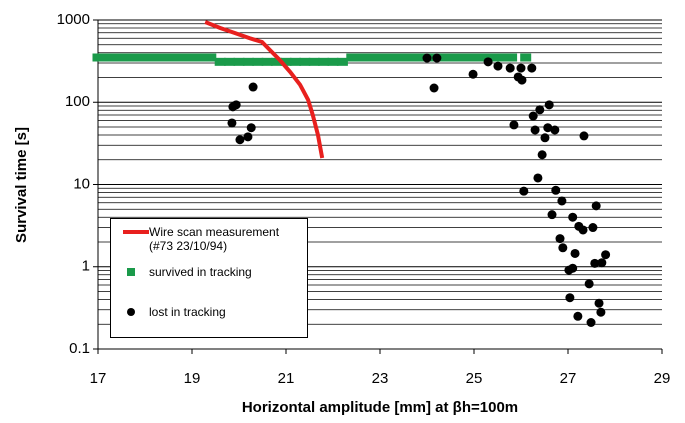 The height and width of the screenshot is (423, 685). I want to click on legend-label: survived in tracking, so click(200, 272).